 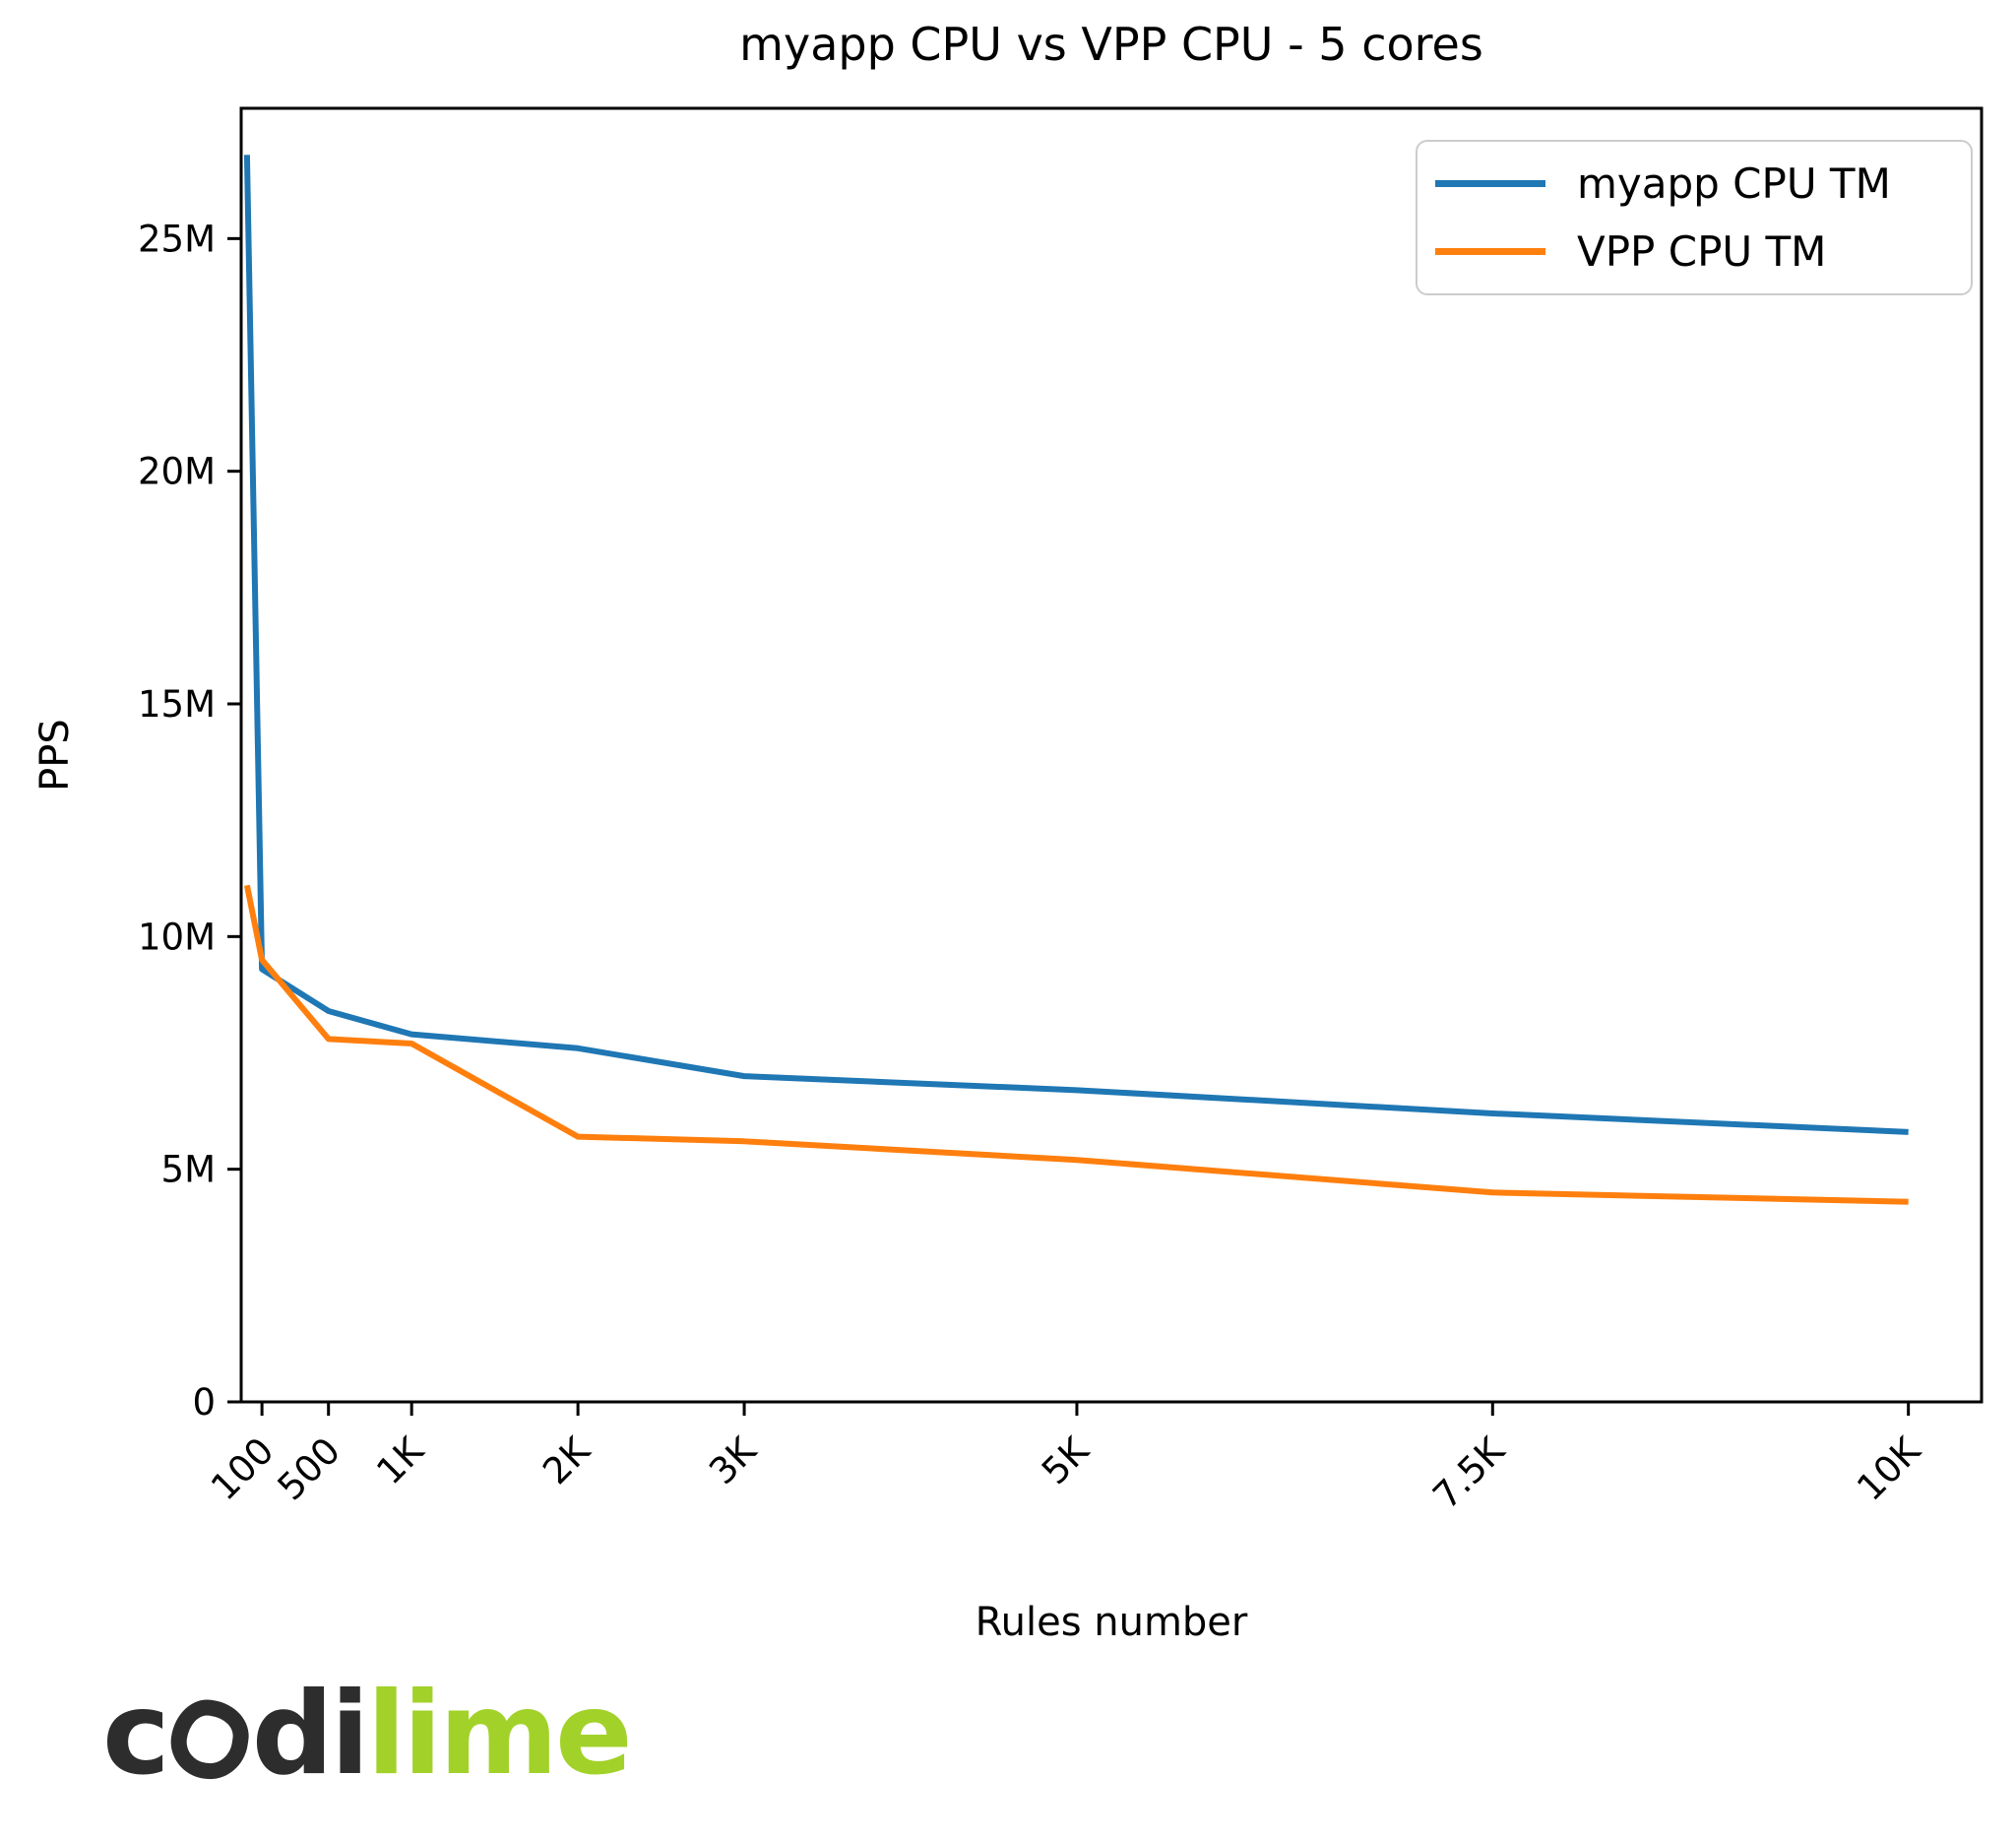 I want to click on legend-line-swatch-vpp, so click(x=1490, y=251).